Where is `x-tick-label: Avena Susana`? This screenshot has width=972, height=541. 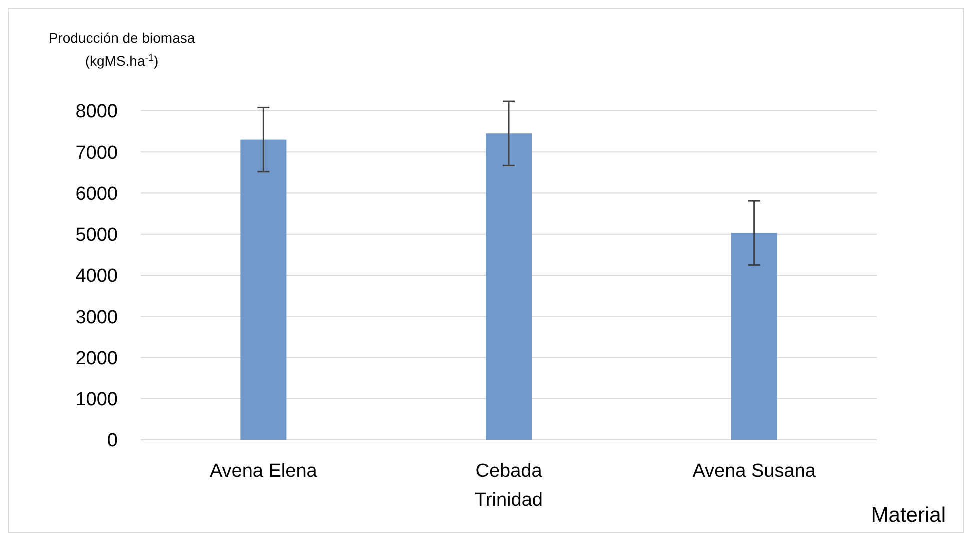
x-tick-label: Avena Susana is located at coordinates (754, 471).